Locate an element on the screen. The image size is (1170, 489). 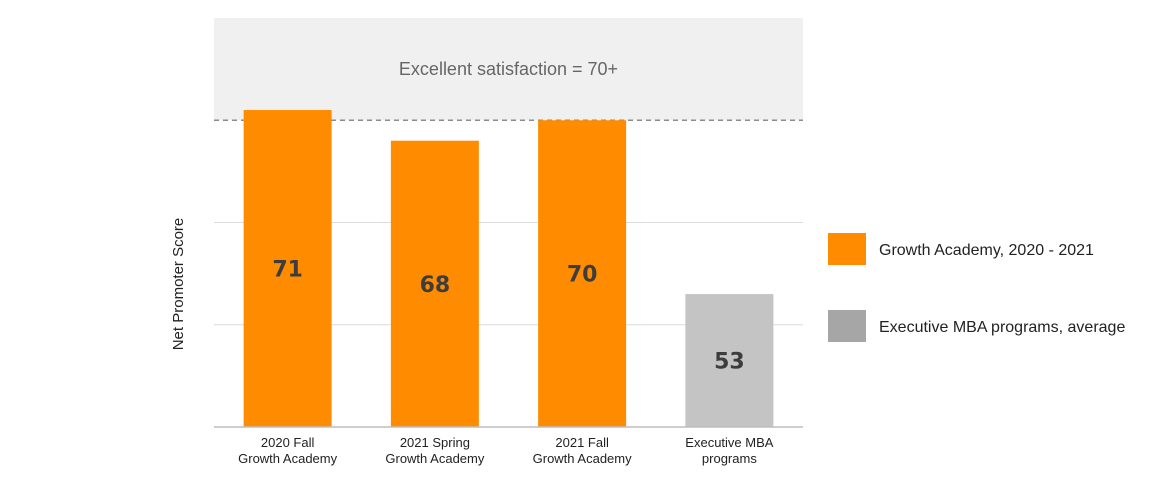
bar-value-label: 71 is located at coordinates (287, 270).